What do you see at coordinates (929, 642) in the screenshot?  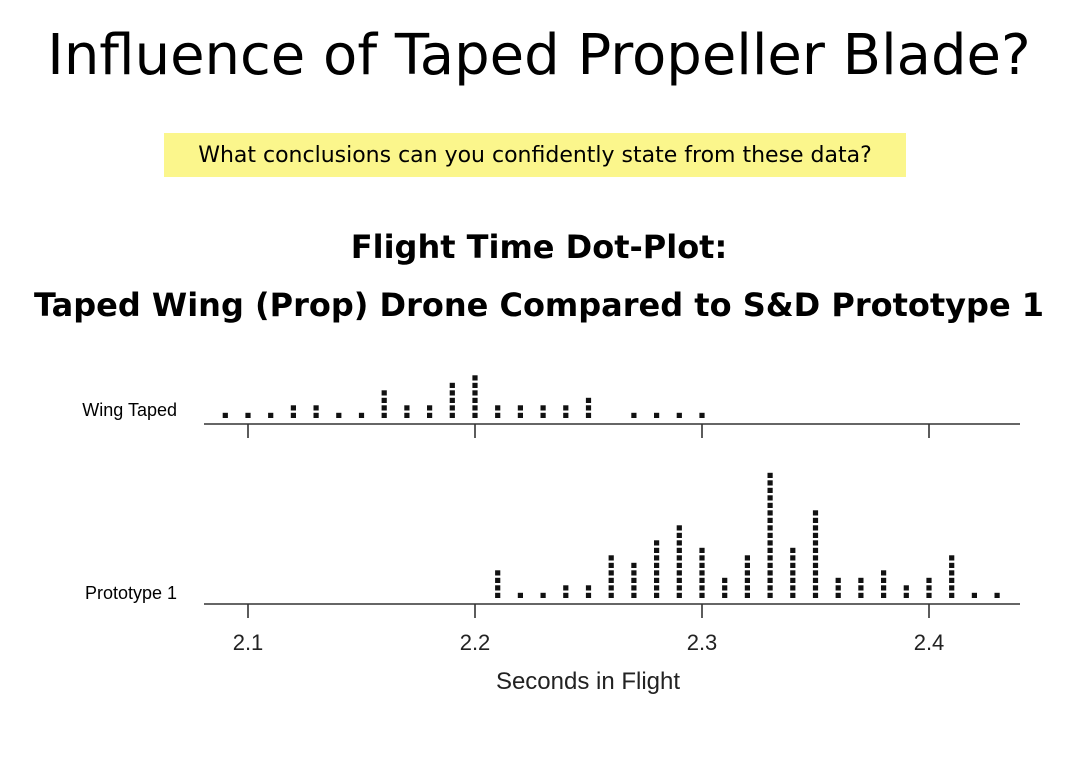 I see `tick-label: 2.4` at bounding box center [929, 642].